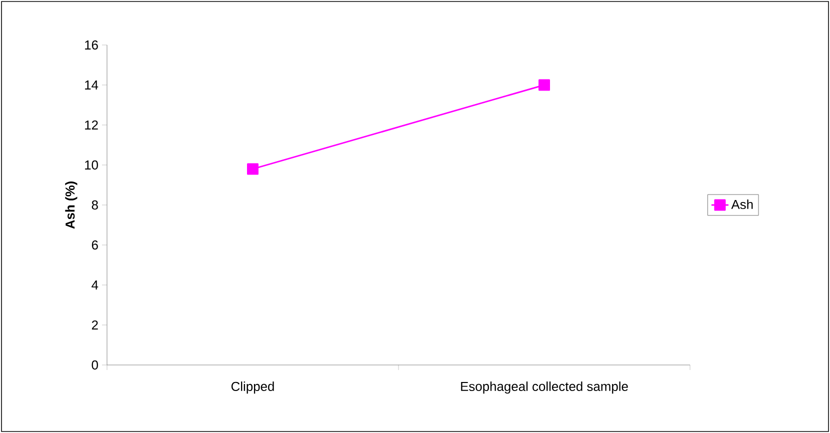  What do you see at coordinates (544, 388) in the screenshot?
I see `x-tick-label: Esophageal collected sample` at bounding box center [544, 388].